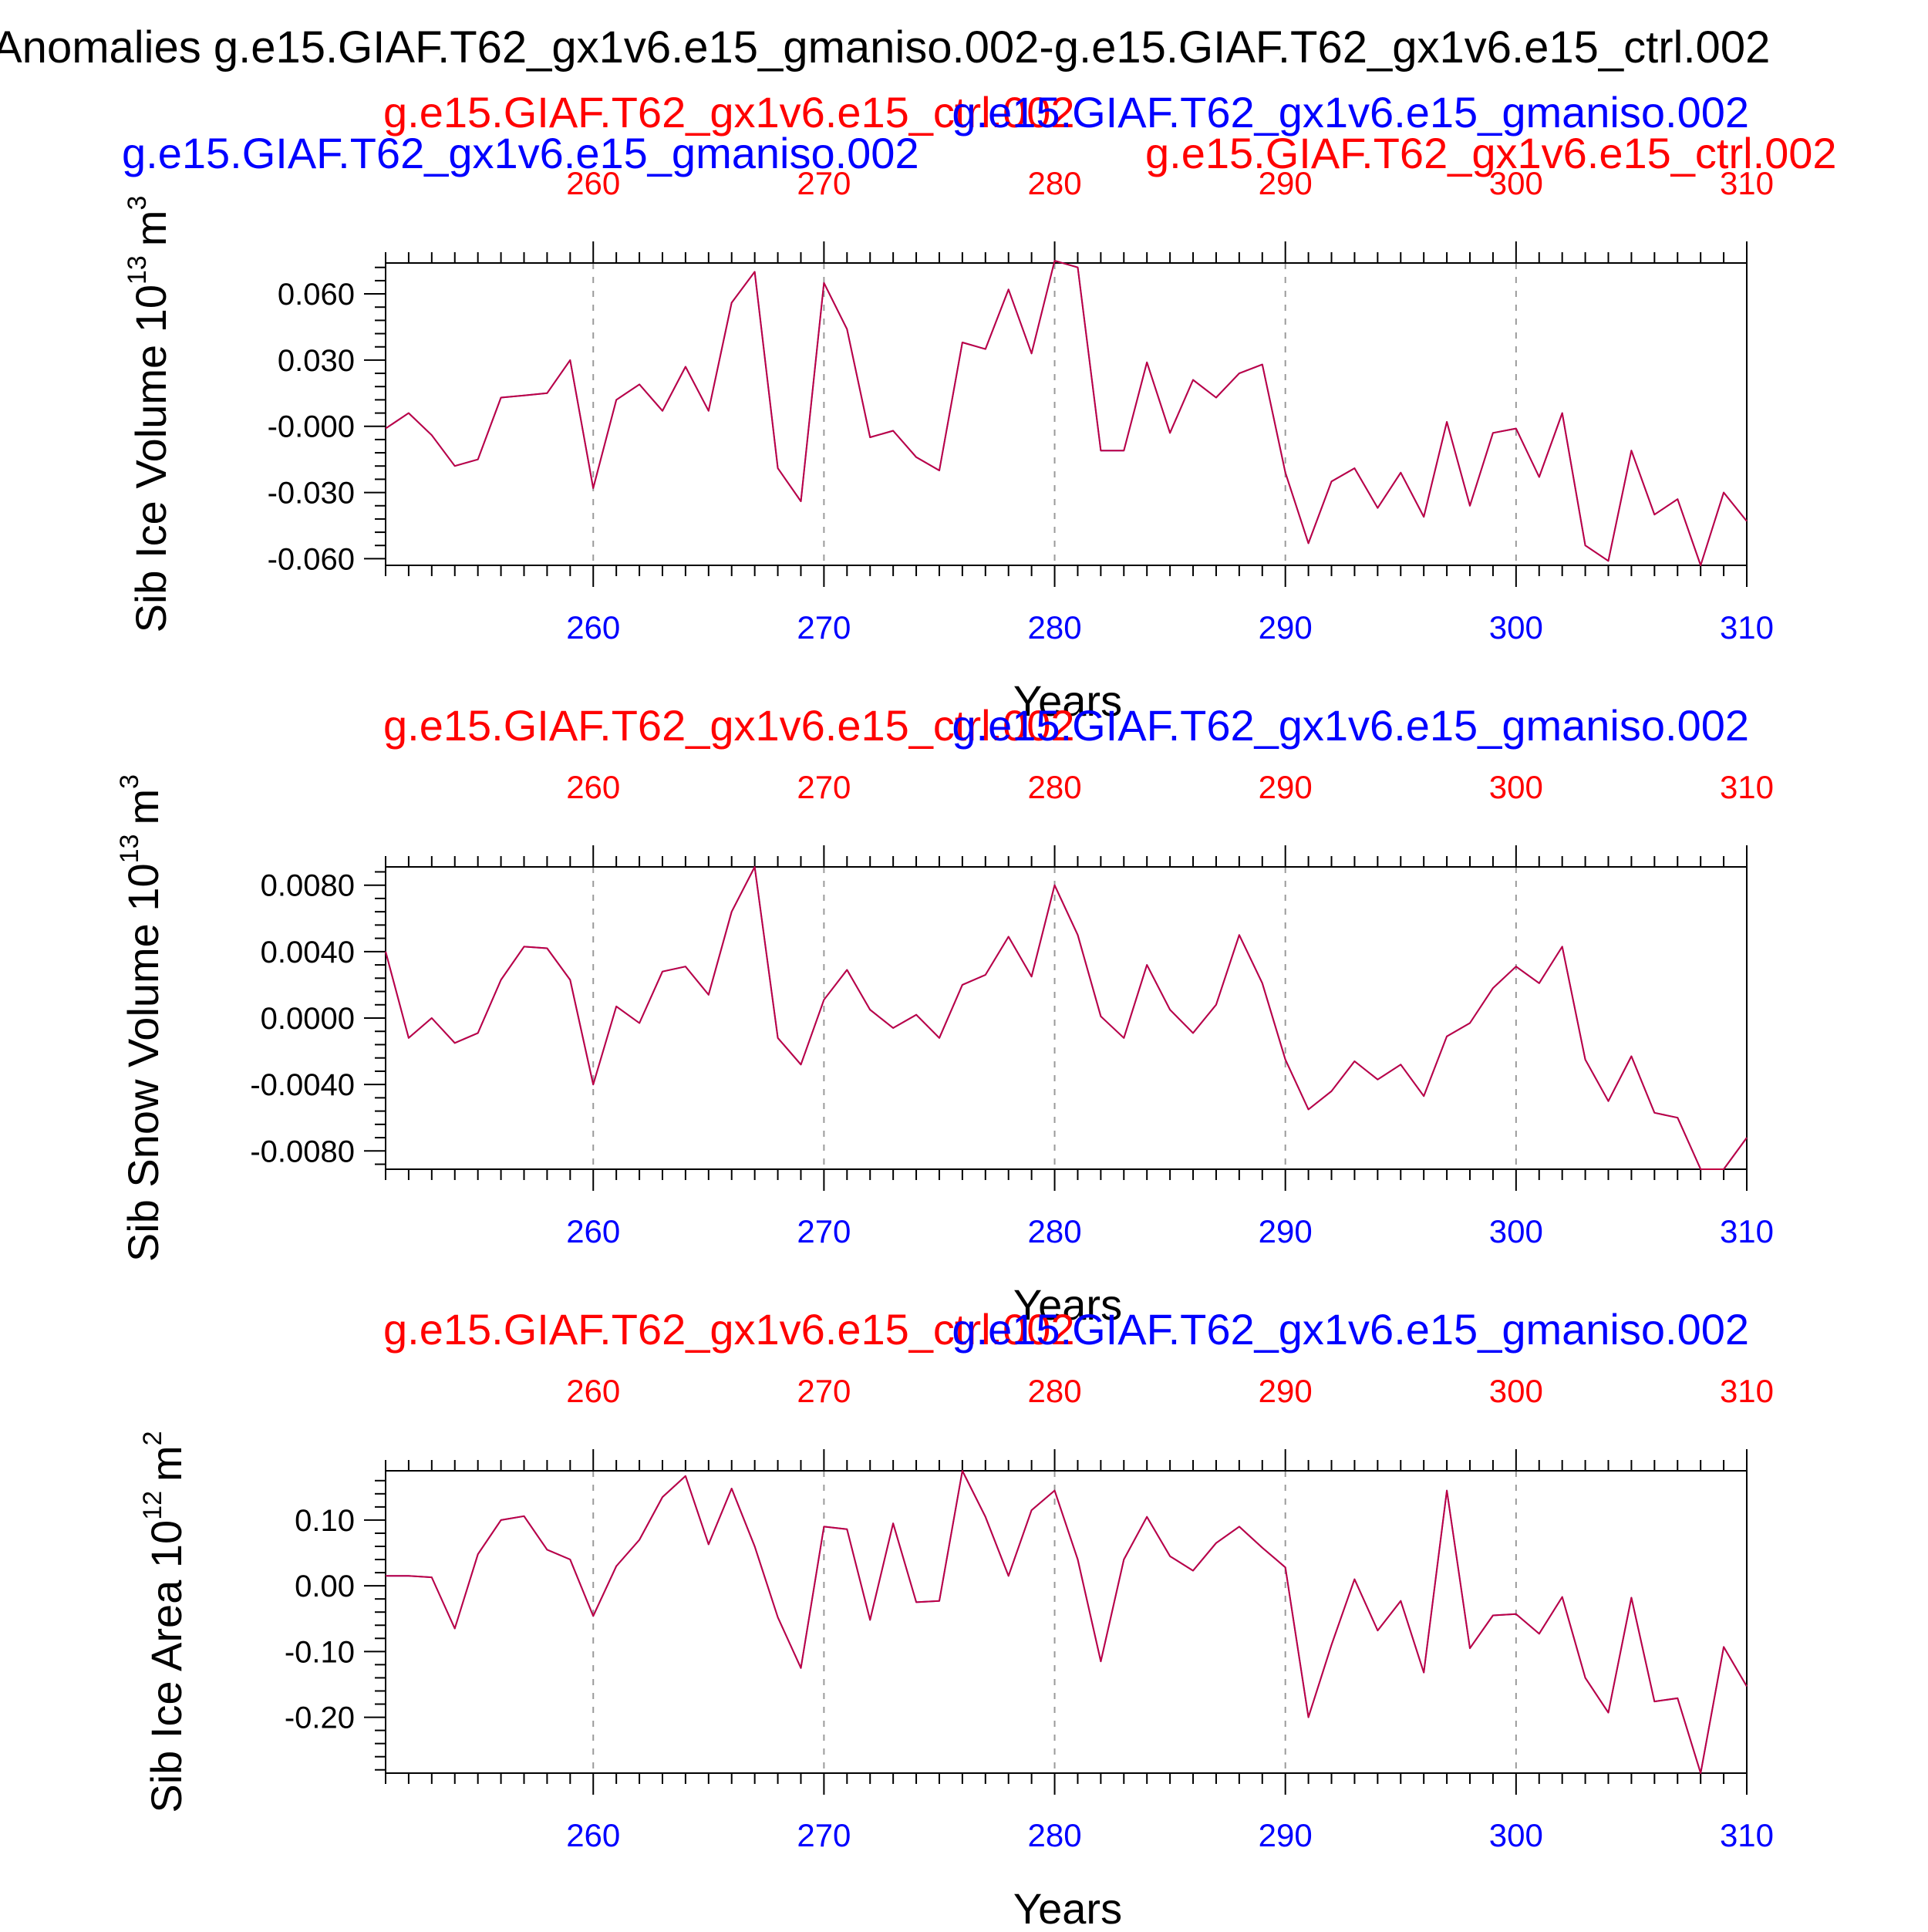 The height and width of the screenshot is (1932, 1928). I want to click on y-axis-title: Sib Snow Volume 1013 m3, so click(141, 1018).